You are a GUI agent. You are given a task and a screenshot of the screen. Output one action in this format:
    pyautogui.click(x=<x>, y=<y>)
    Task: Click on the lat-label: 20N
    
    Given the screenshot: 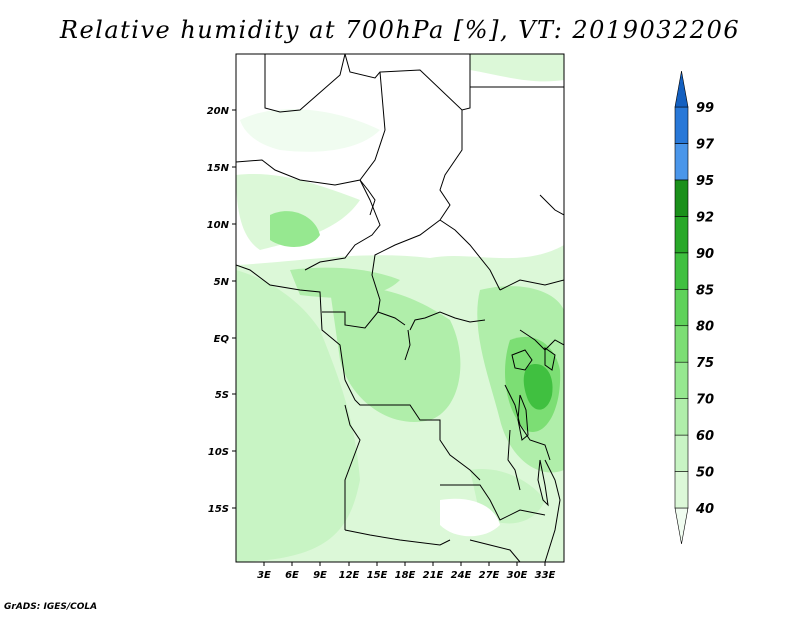 What is the action you would take?
    pyautogui.click(x=218, y=111)
    